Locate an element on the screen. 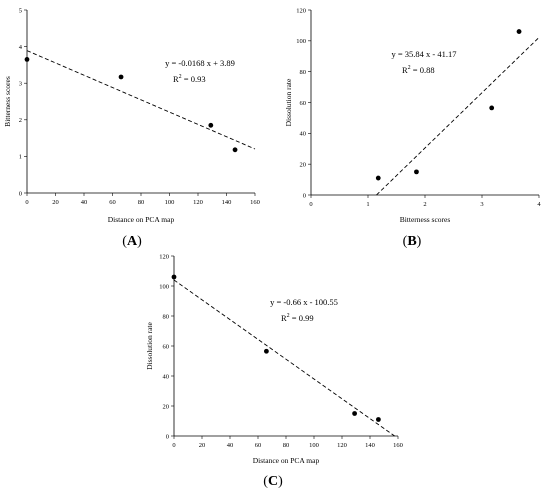 This screenshot has width=550, height=495. regression-equation: y = -0.0168 x + 3.89 is located at coordinates (200, 63).